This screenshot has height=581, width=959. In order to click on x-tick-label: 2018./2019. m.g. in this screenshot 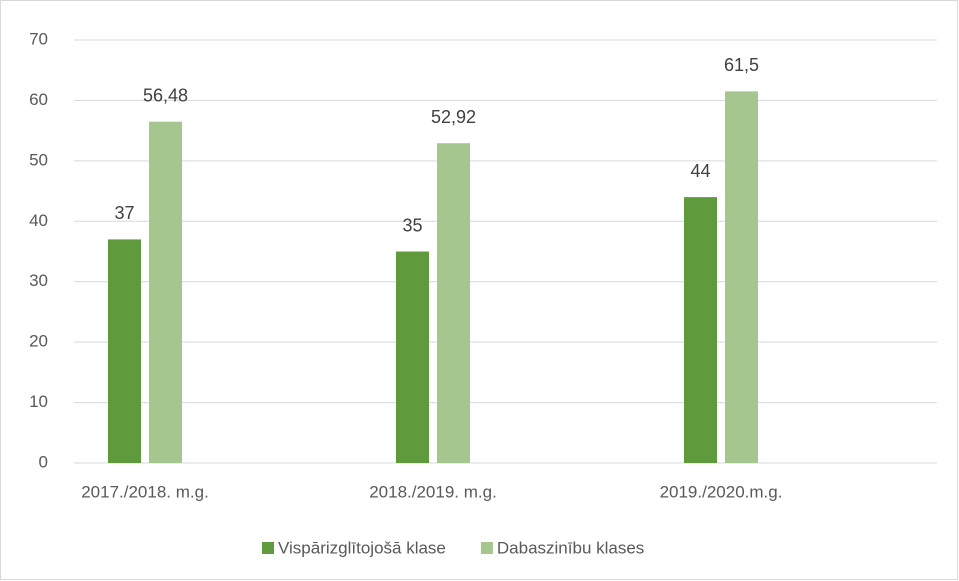, I will do `click(433, 491)`.